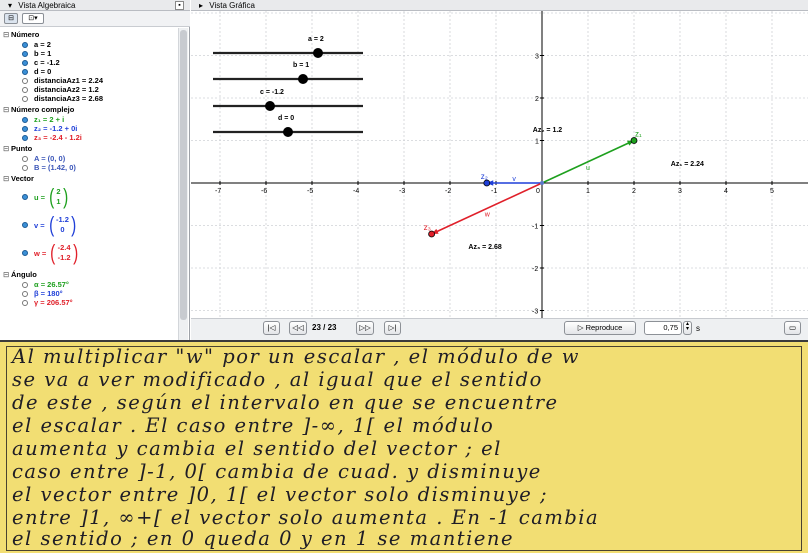  I want to click on collapse-arrow-icon: ▸, so click(201, 5).